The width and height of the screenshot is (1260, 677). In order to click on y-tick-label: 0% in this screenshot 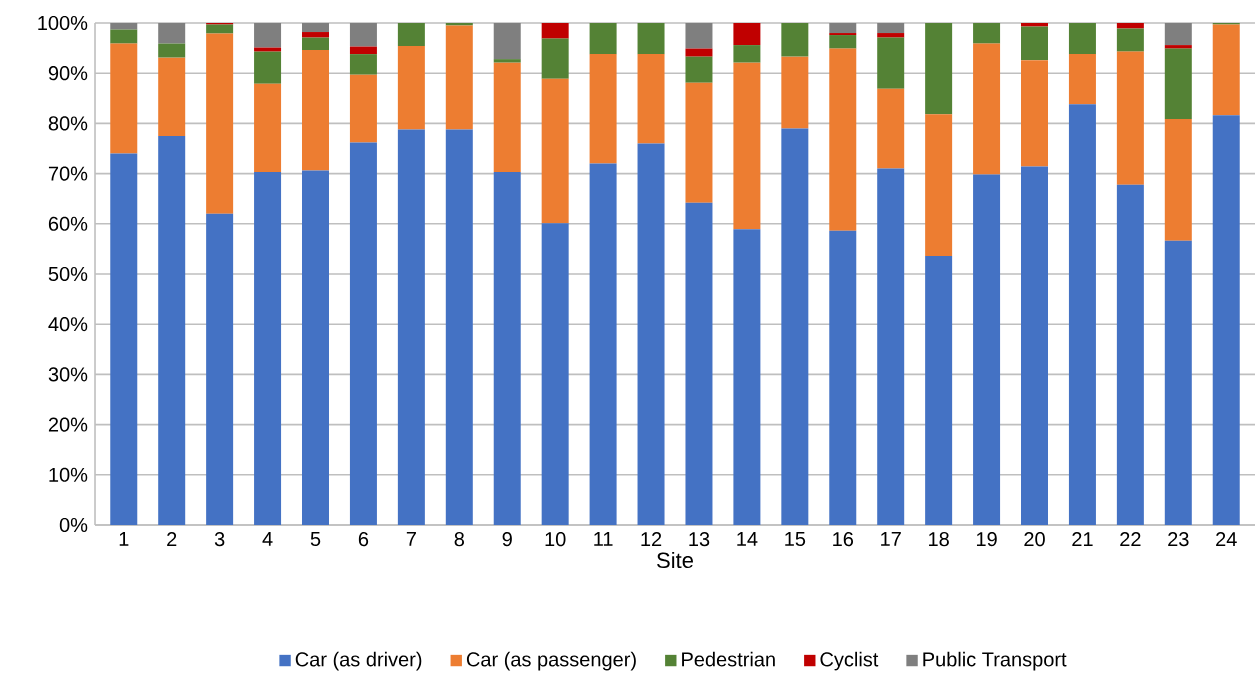, I will do `click(73, 524)`.